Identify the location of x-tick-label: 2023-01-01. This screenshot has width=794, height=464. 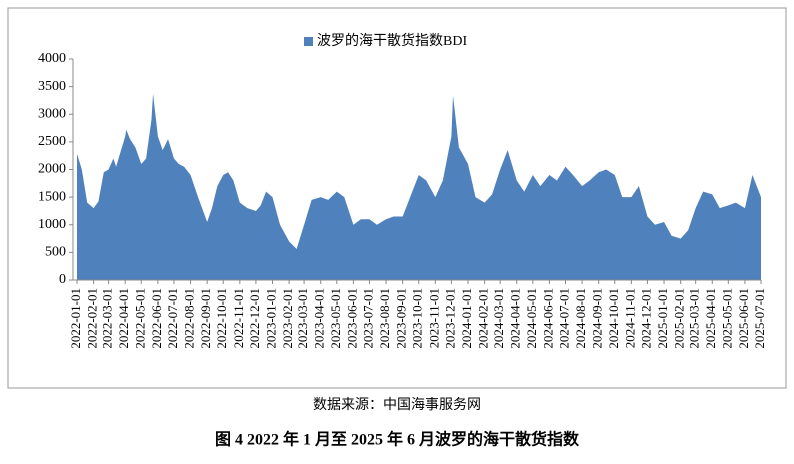
(270, 318).